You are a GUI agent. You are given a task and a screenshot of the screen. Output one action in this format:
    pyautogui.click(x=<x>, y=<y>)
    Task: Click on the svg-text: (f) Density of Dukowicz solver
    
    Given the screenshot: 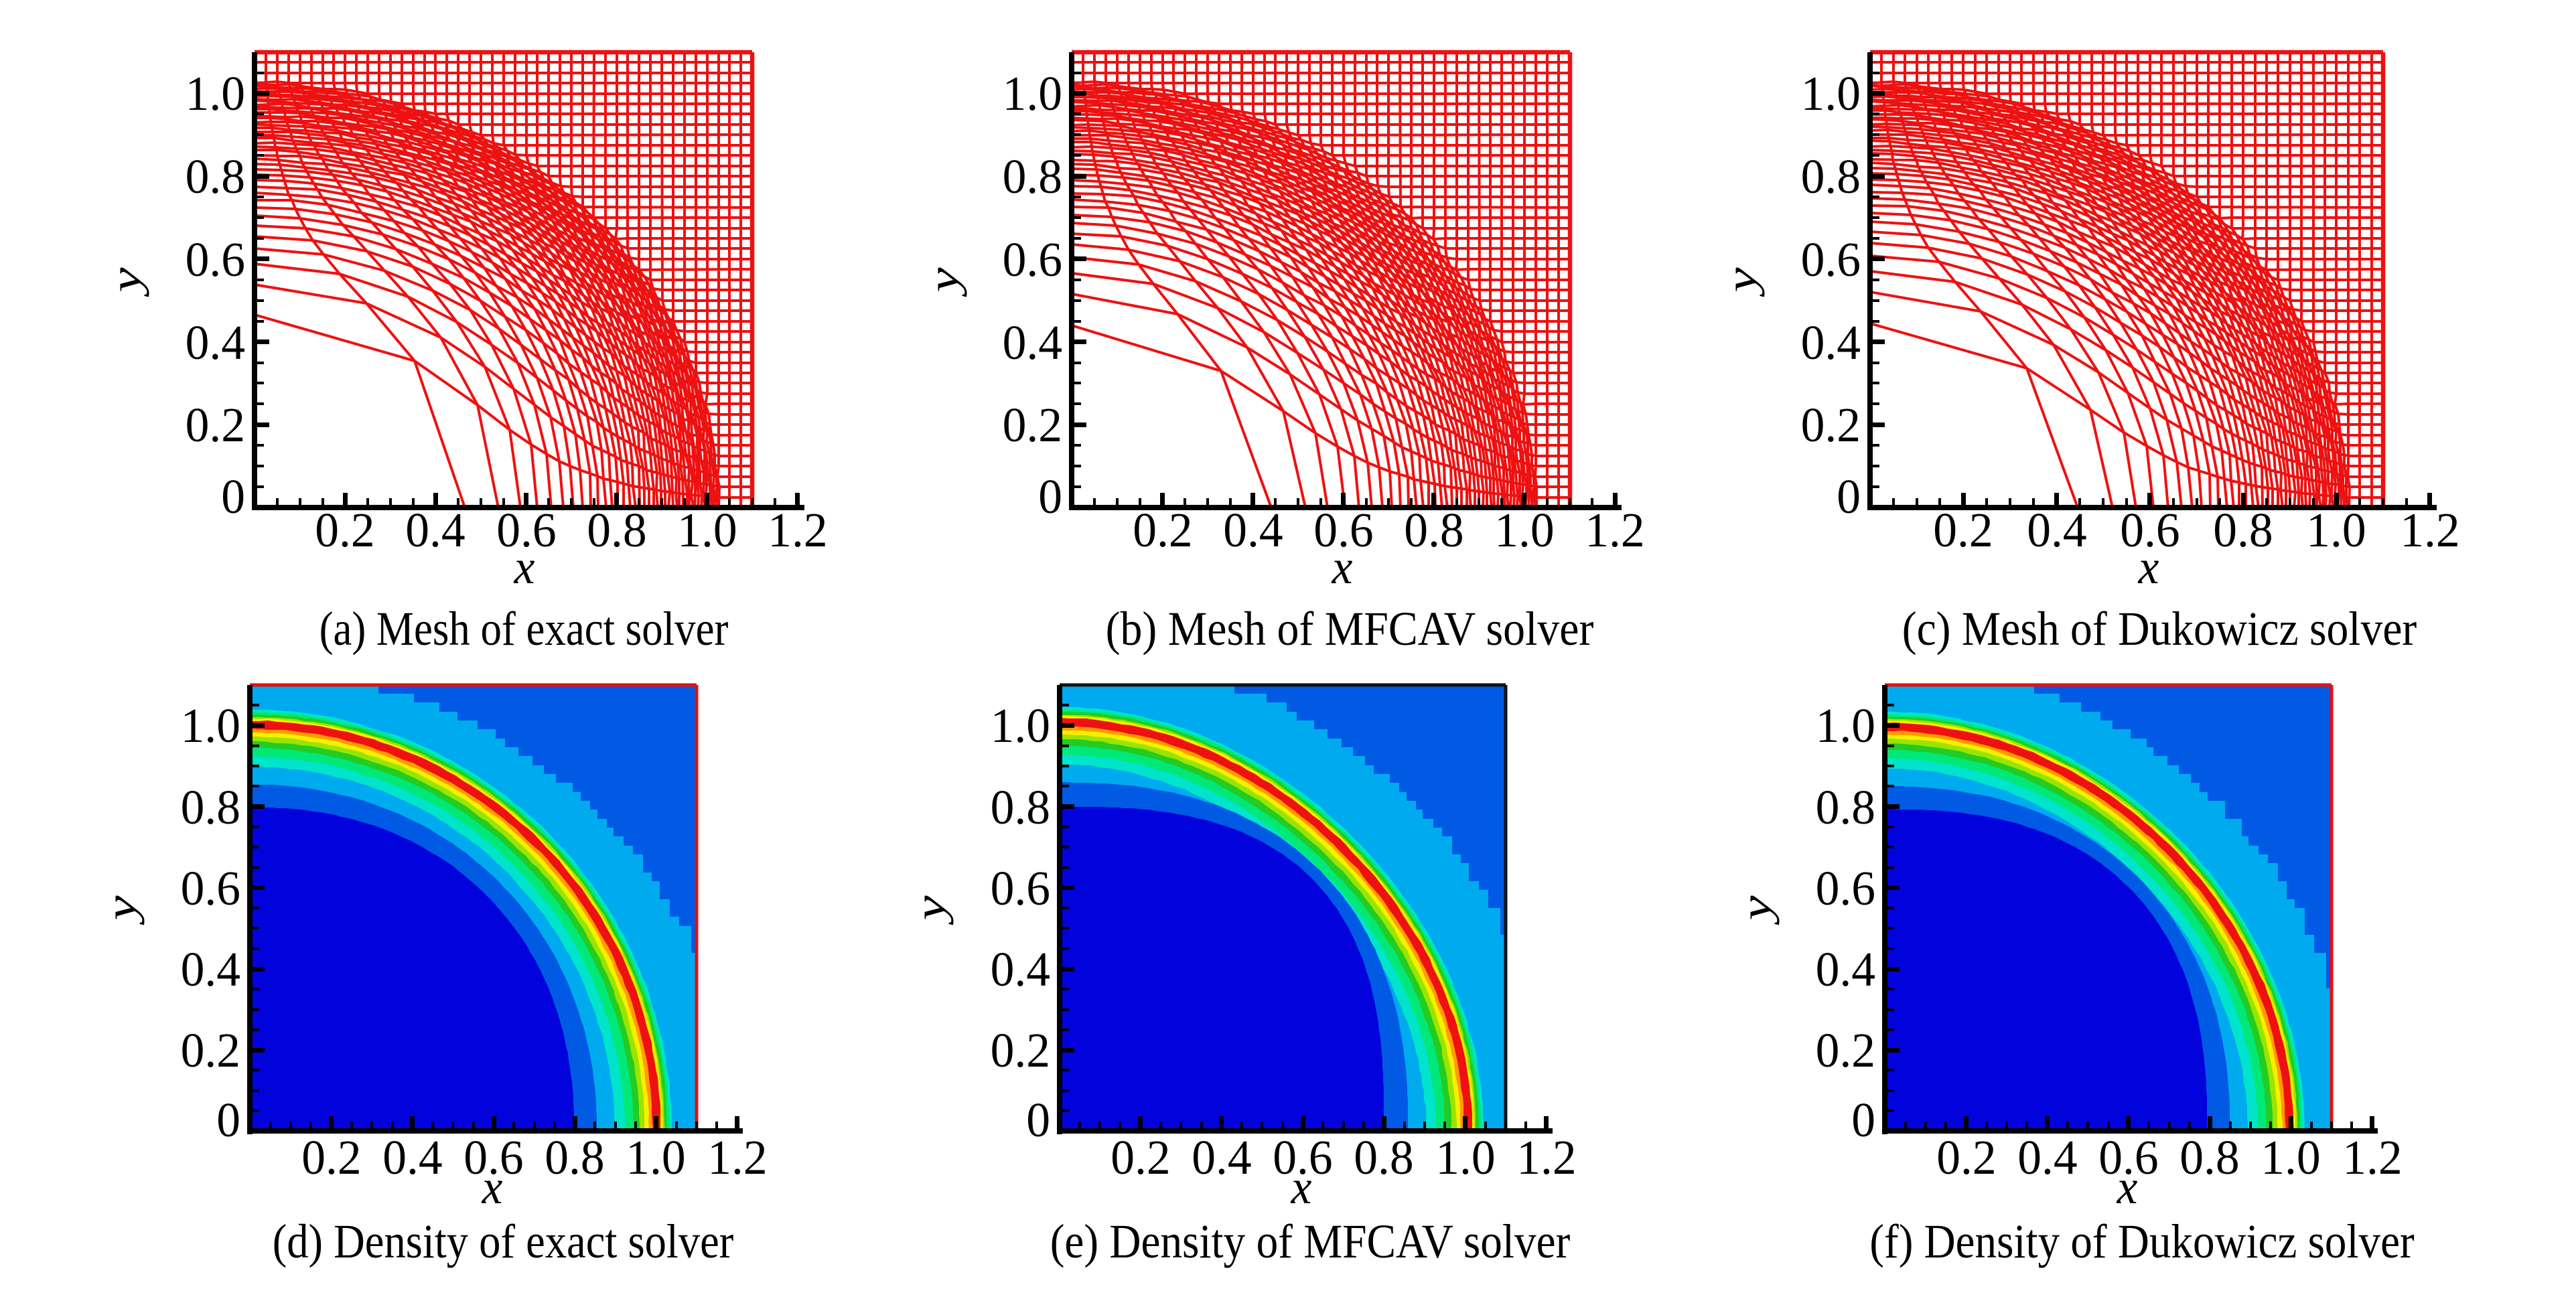 What is the action you would take?
    pyautogui.click(x=2141, y=1241)
    